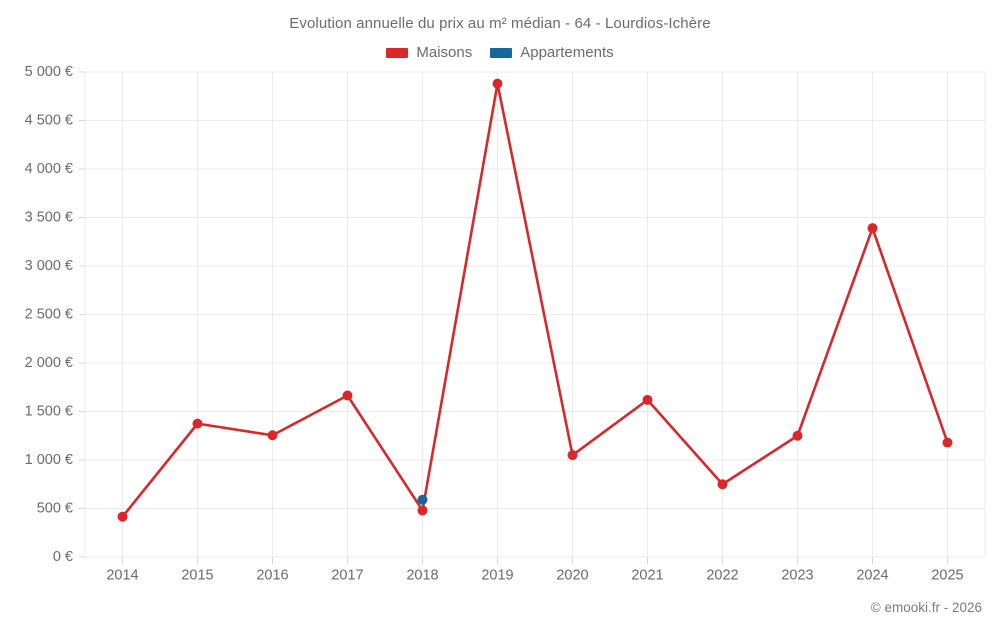 This screenshot has height=625, width=1000. Describe the element at coordinates (422, 499) in the screenshot. I see `data-point-appartements-2018` at that location.